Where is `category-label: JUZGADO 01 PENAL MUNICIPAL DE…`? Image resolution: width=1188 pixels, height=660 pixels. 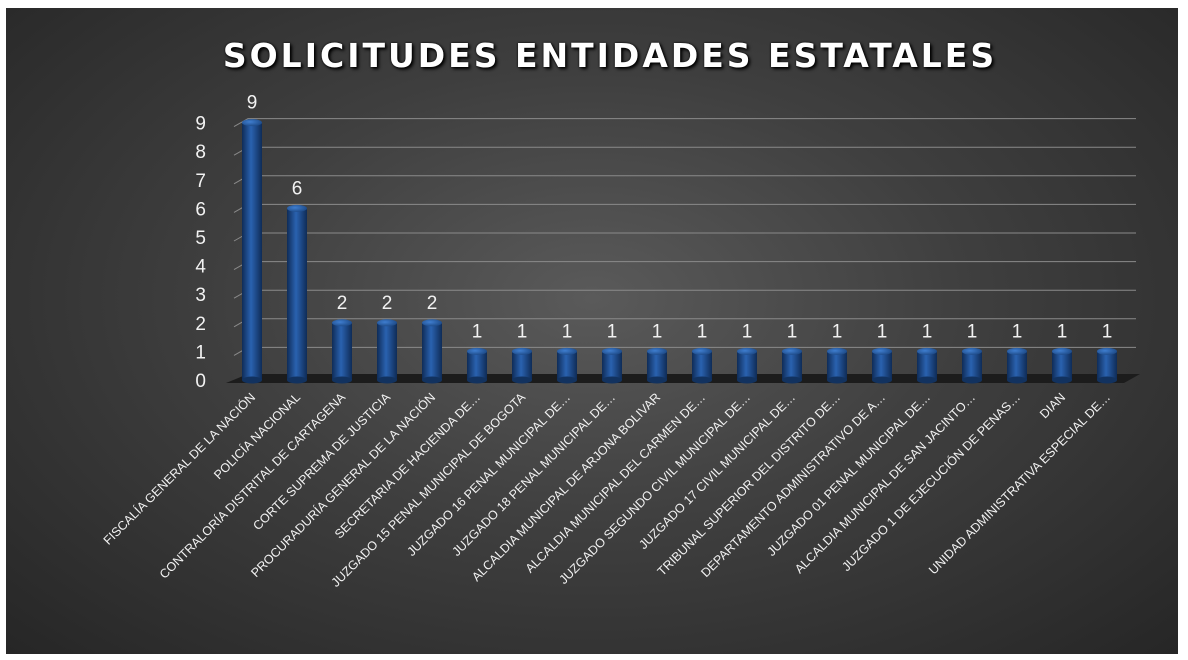 category-label: JUZGADO 01 PENAL MUNICIPAL DE… is located at coordinates (848, 474).